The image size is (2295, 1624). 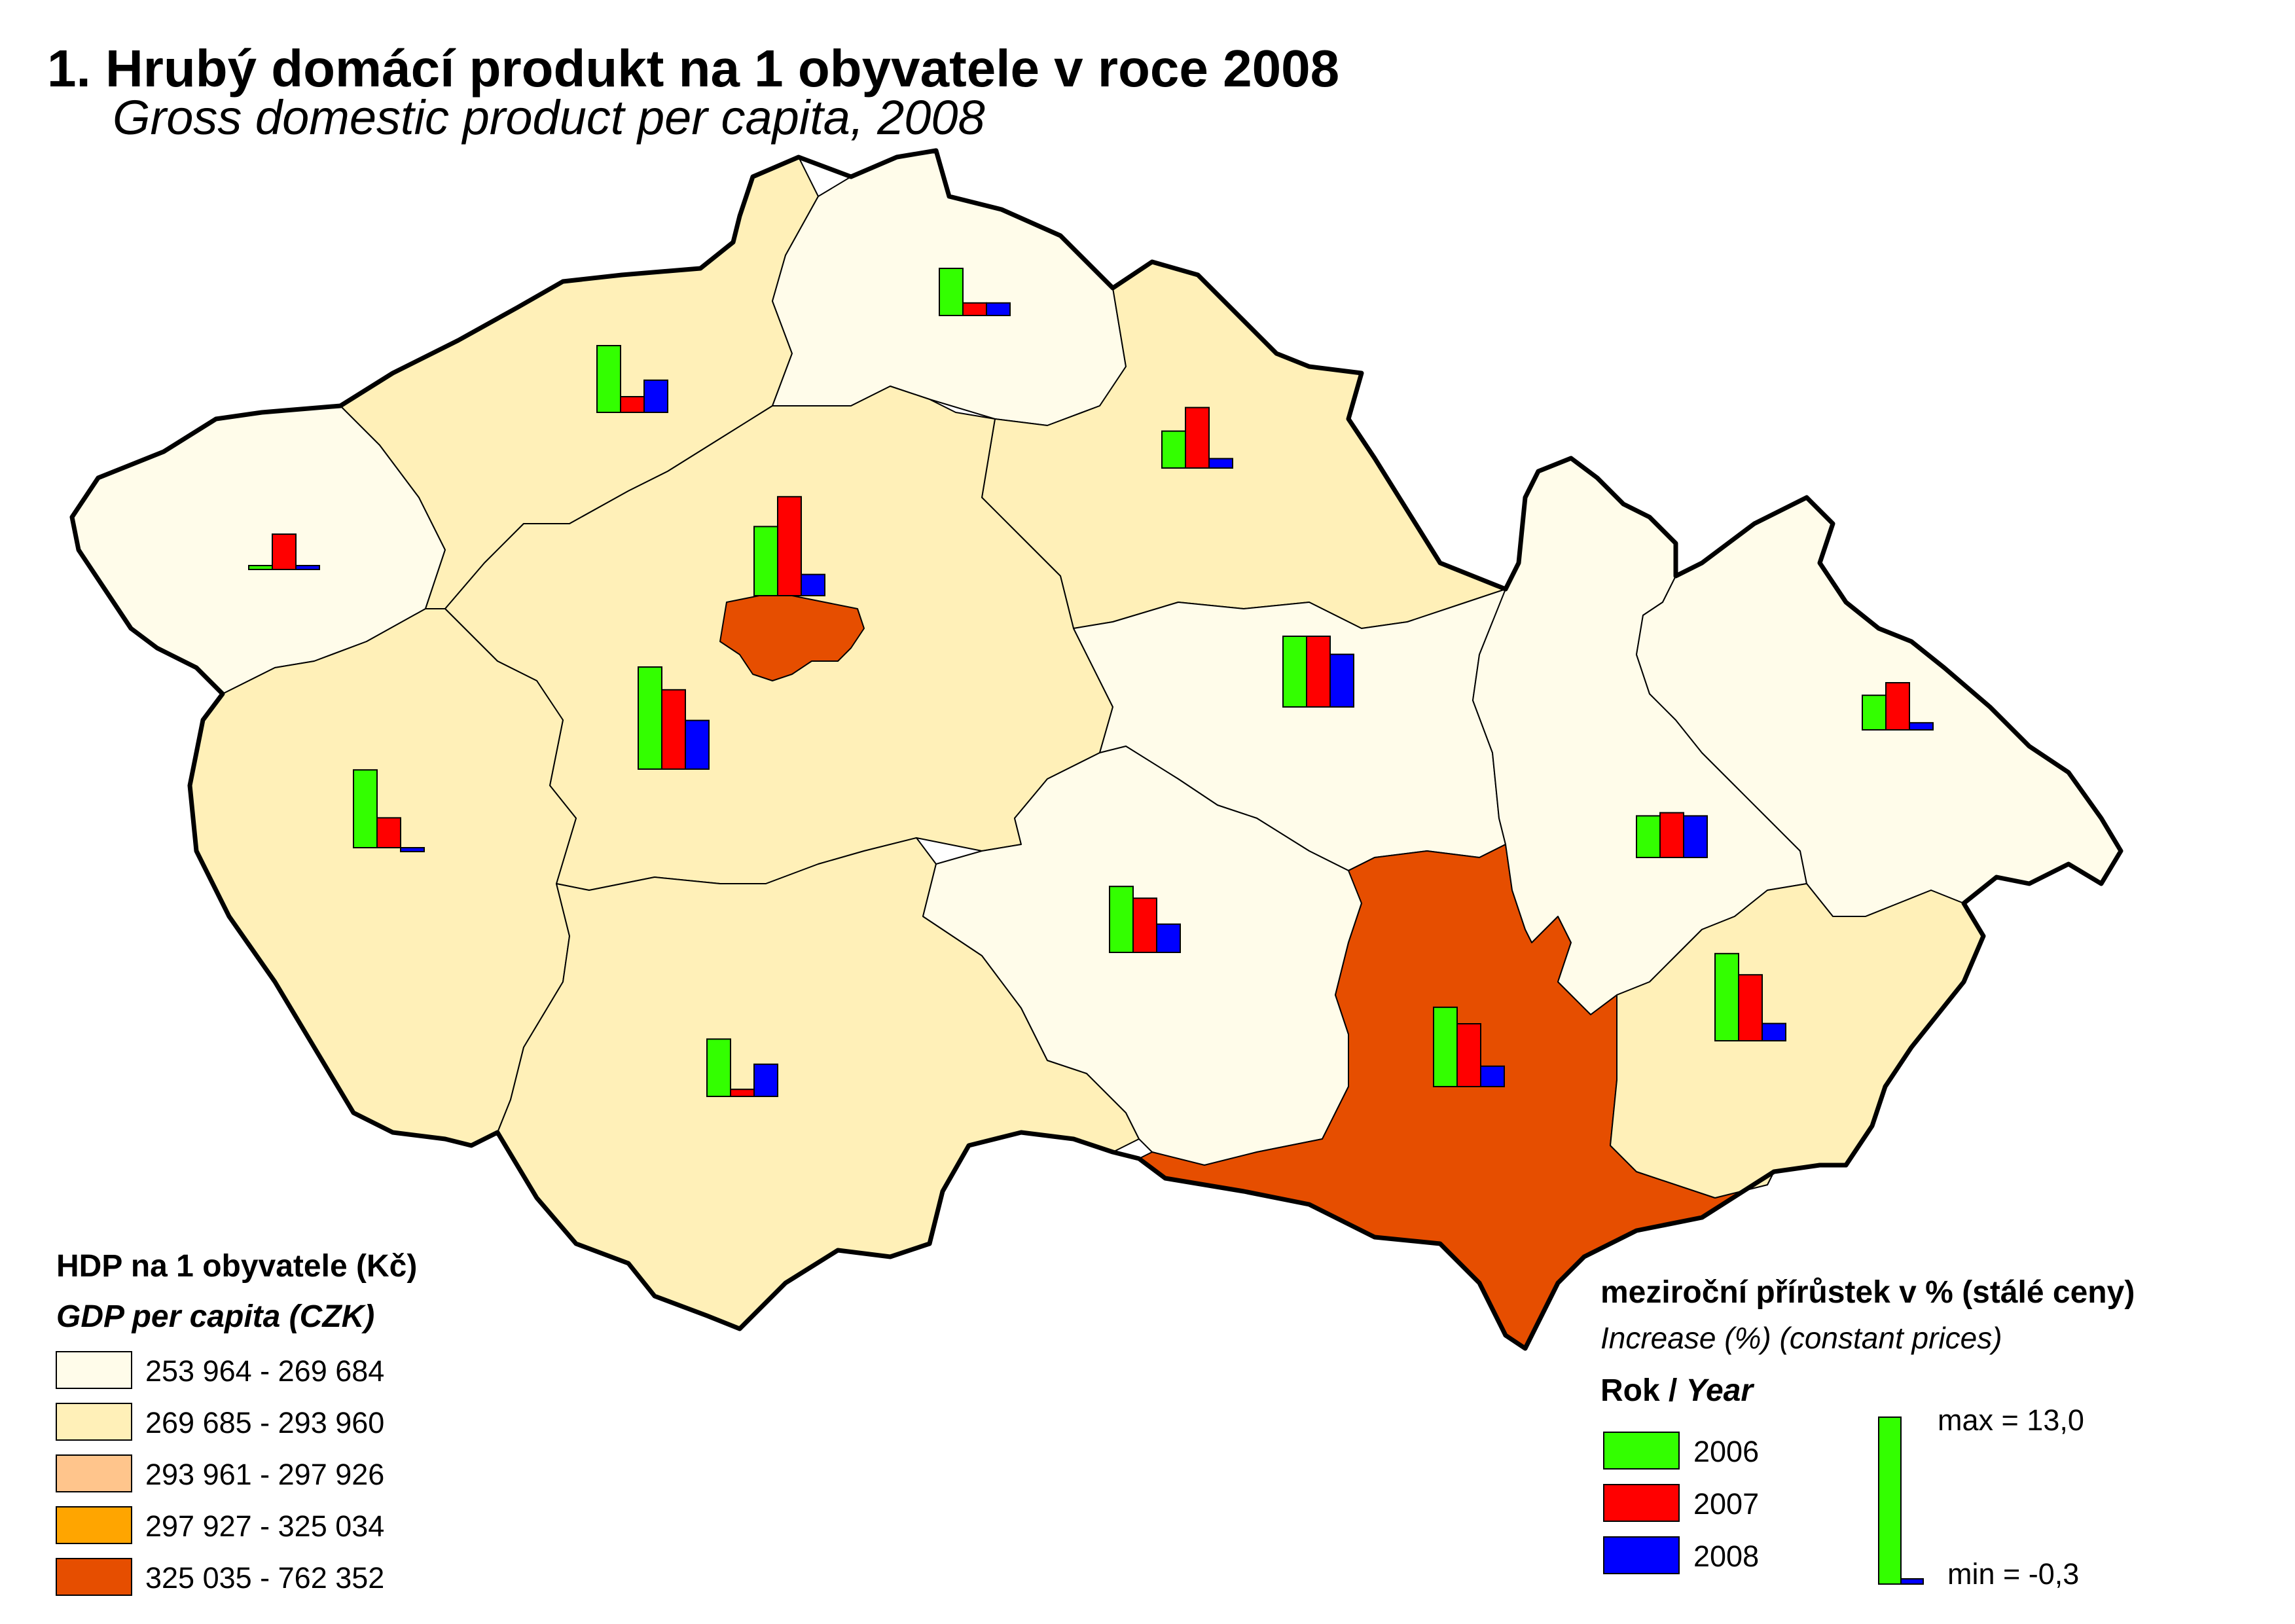 I want to click on bar-chart-pardubický, so click(x=1318, y=672).